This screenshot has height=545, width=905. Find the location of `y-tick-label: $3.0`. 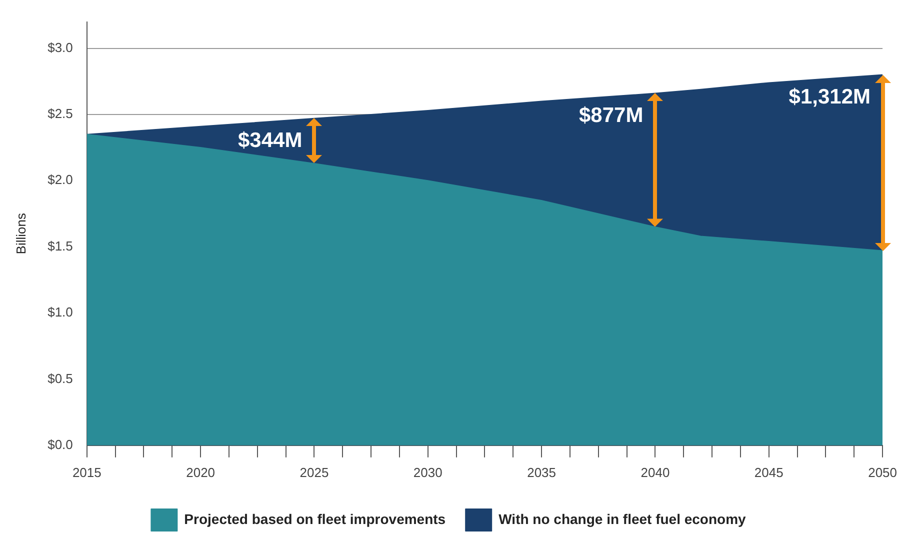

y-tick-label: $3.0 is located at coordinates (60, 47).